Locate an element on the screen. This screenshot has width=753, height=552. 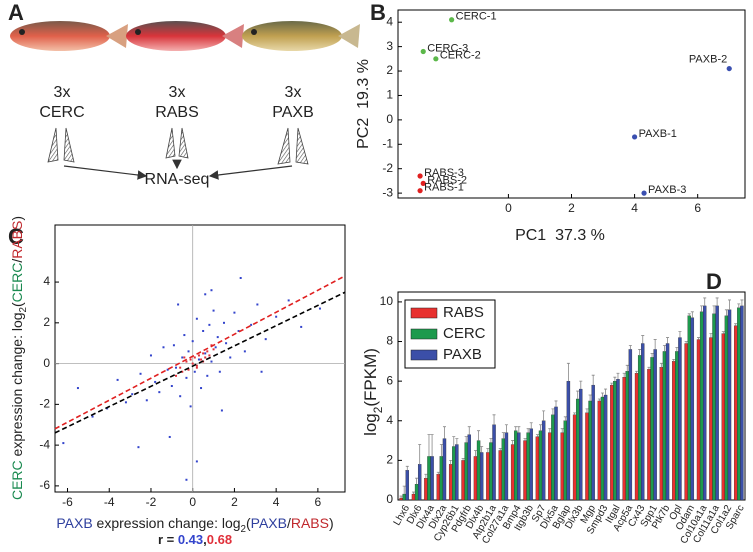
panel-letter: B is located at coordinates (378, 12).